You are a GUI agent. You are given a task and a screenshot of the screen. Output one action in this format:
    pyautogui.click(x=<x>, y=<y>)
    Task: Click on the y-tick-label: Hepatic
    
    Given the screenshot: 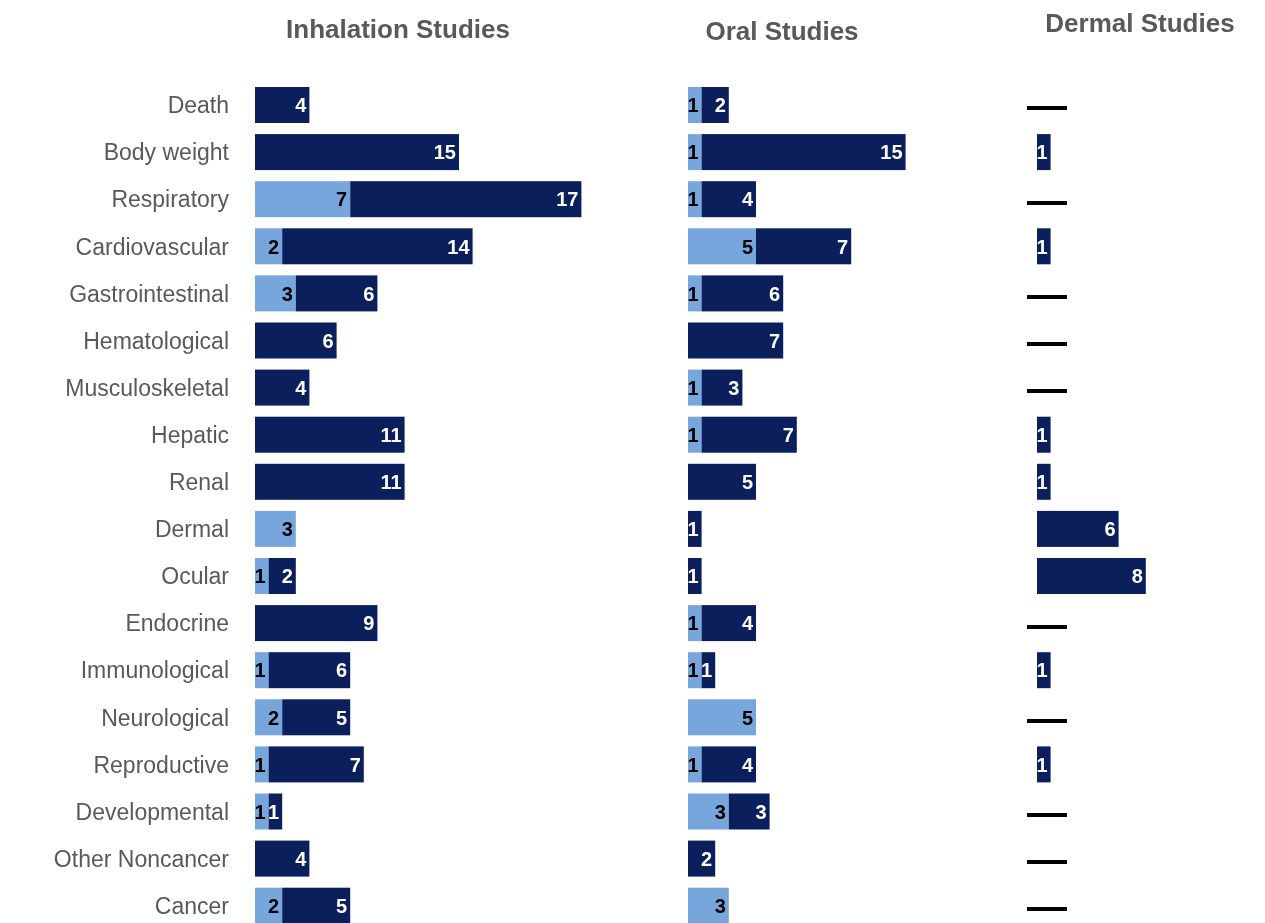 What is the action you would take?
    pyautogui.click(x=190, y=434)
    